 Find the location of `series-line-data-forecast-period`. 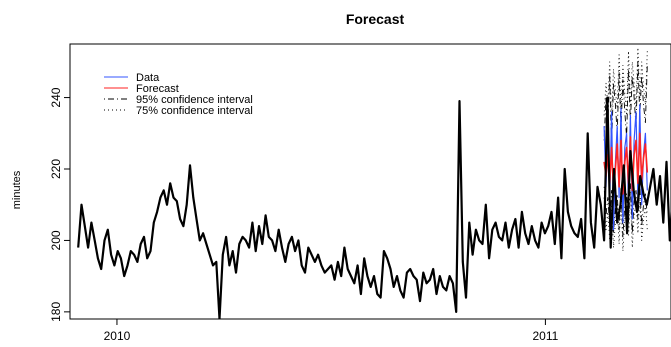

series-line-data-forecast-period is located at coordinates (625, 167).